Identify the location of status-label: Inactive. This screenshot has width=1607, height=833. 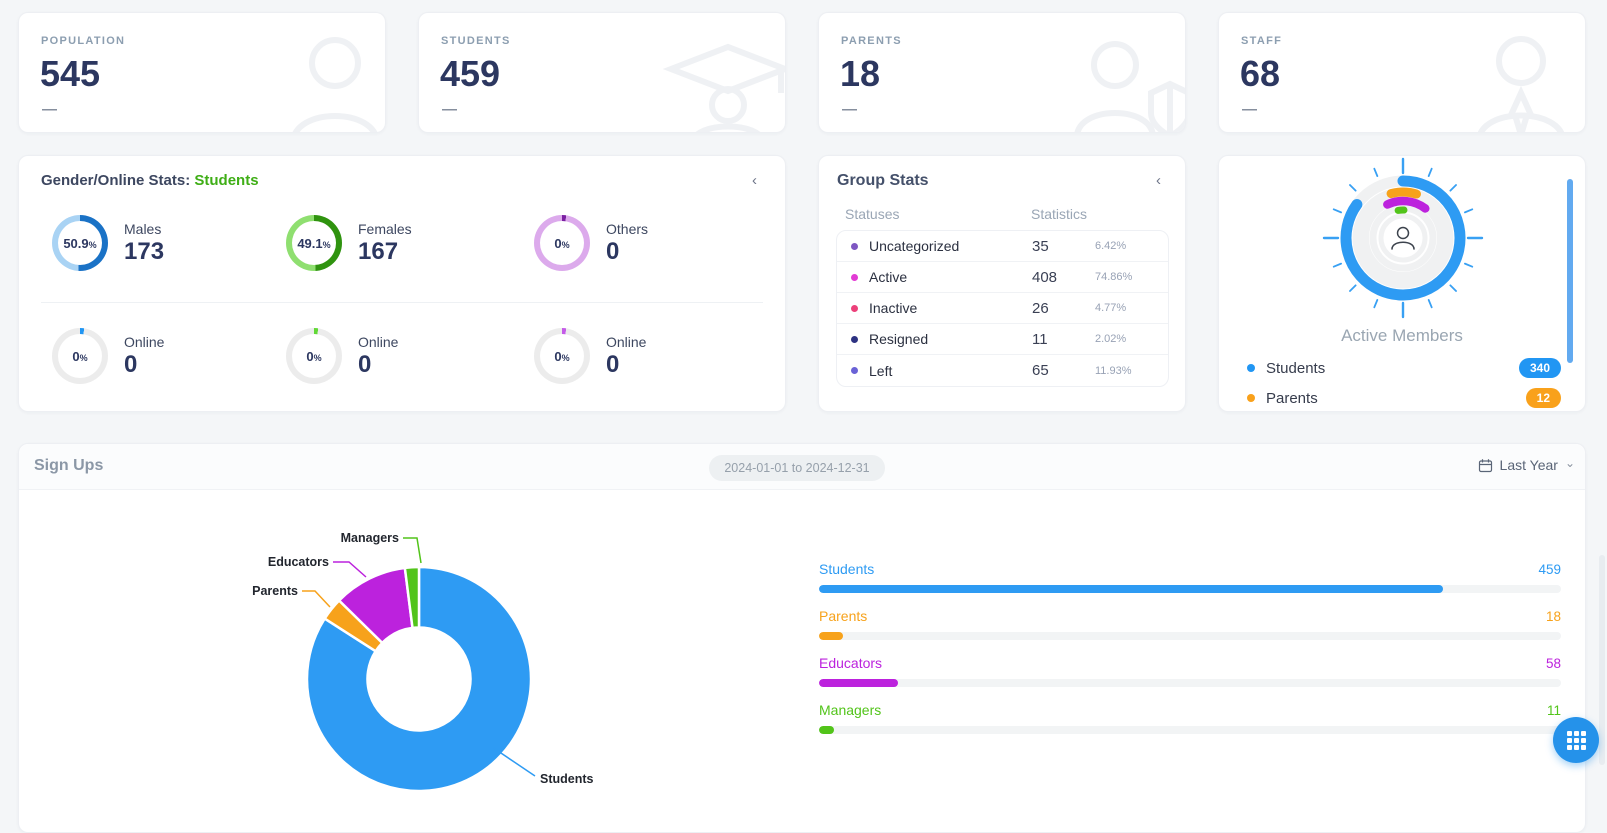
(893, 308).